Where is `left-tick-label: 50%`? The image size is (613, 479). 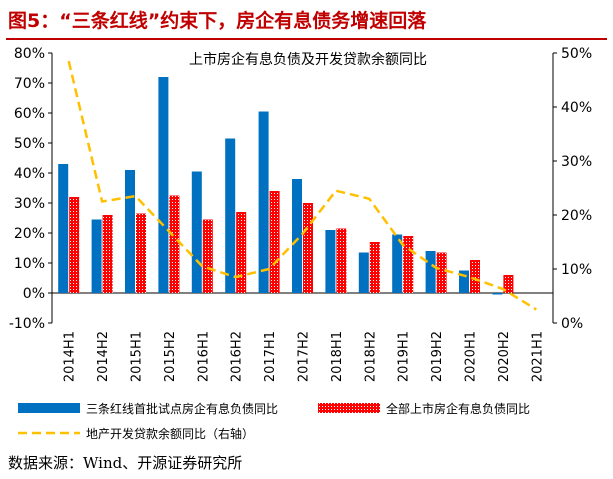
left-tick-label: 50% is located at coordinates (29, 144).